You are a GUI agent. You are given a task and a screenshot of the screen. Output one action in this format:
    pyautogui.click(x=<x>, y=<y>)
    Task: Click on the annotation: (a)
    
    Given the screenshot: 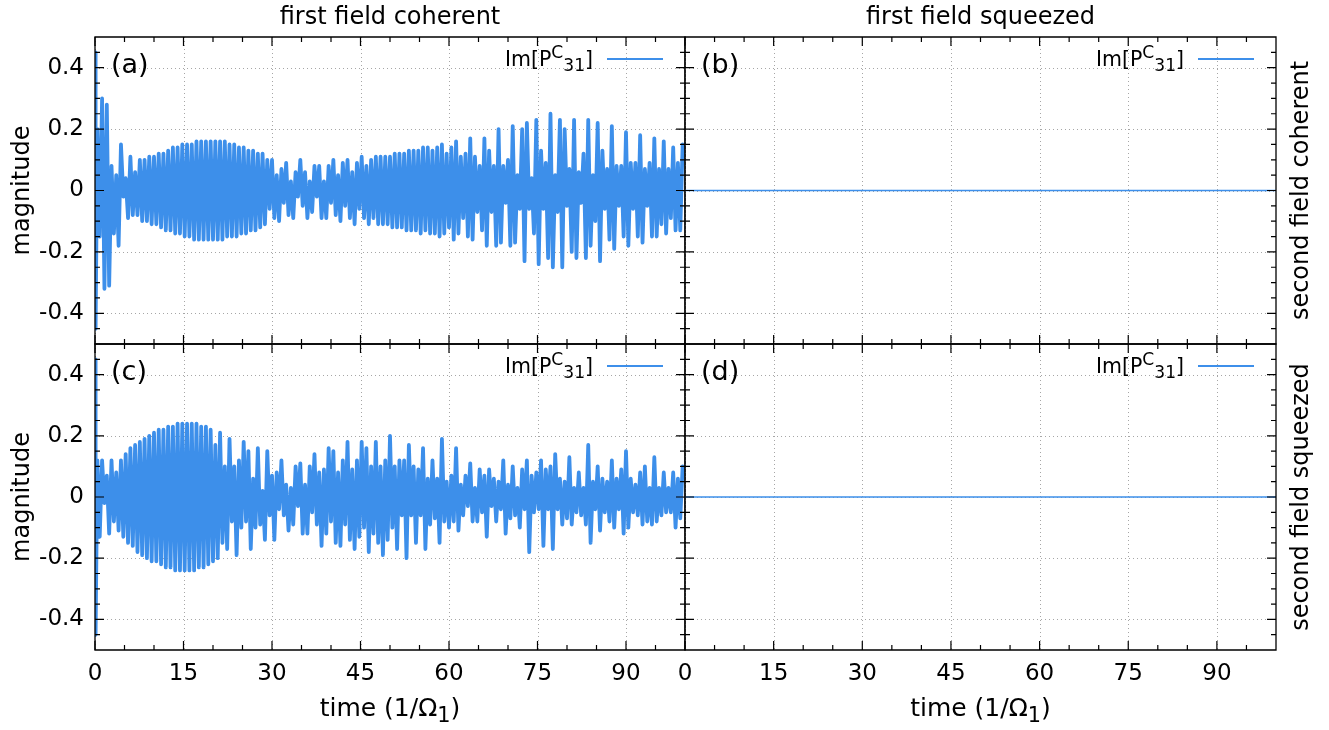 What is the action you would take?
    pyautogui.click(x=130, y=64)
    